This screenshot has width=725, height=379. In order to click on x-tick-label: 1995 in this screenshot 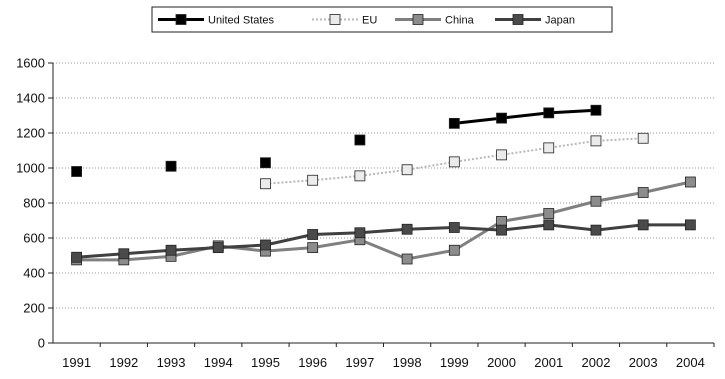, I will do `click(265, 362)`.